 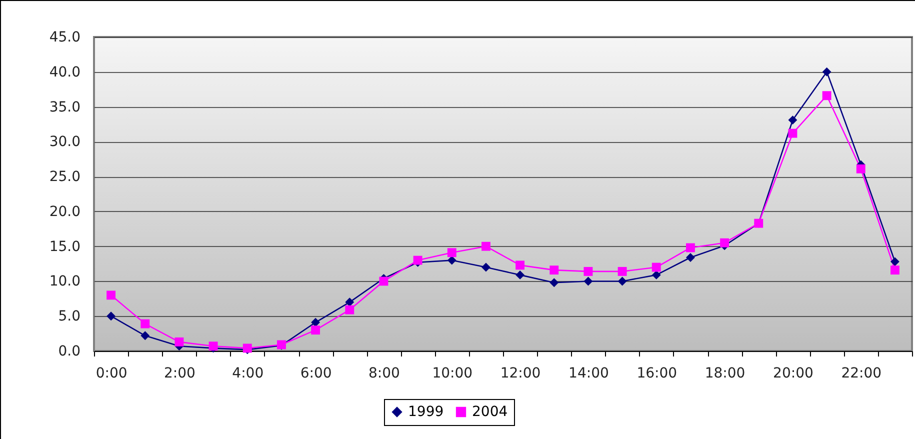 I want to click on y-tick-label: 40.0, so click(x=64, y=72).